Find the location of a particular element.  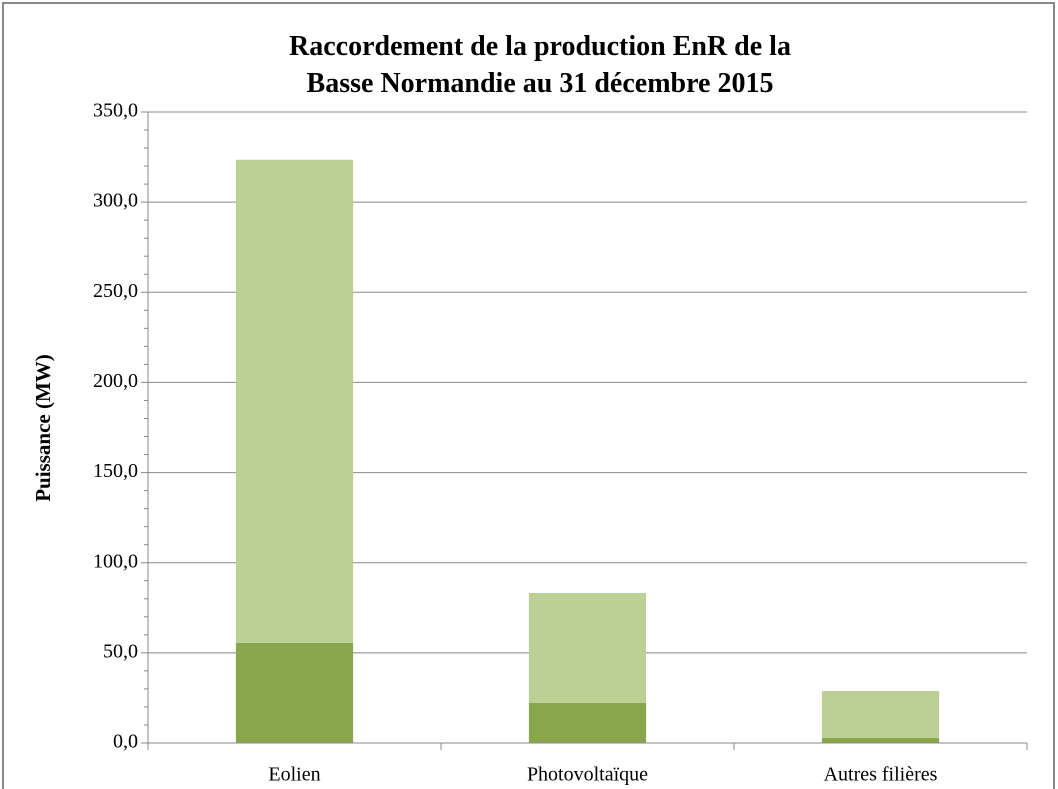

y-axis-label: Puissance (MW) is located at coordinates (43, 428).